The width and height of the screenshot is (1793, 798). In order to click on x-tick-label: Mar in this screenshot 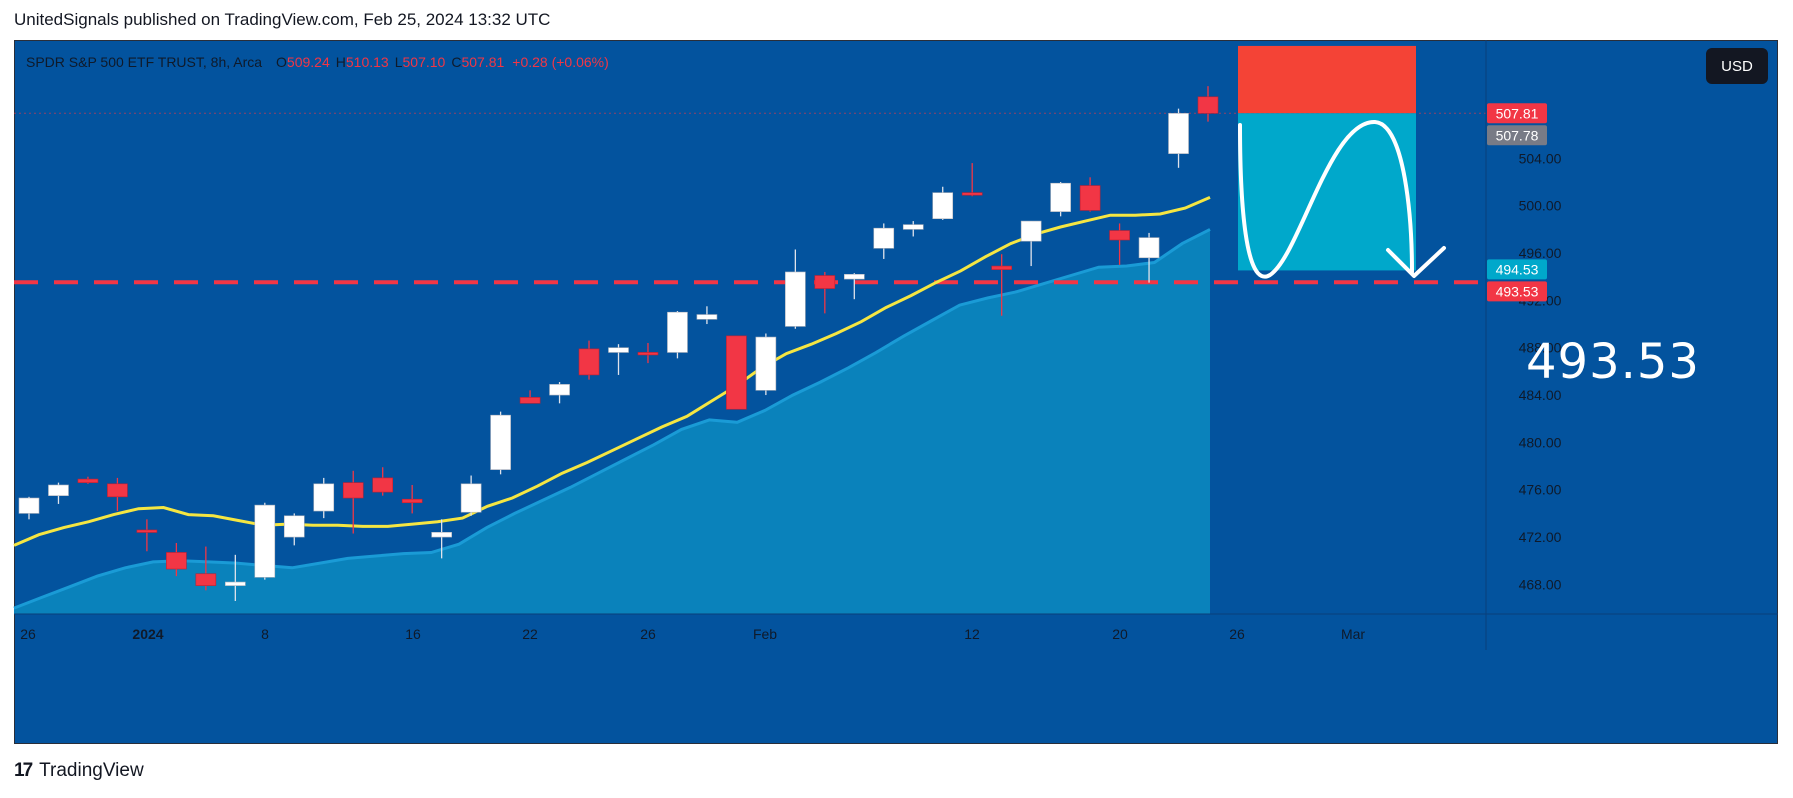, I will do `click(1353, 634)`.